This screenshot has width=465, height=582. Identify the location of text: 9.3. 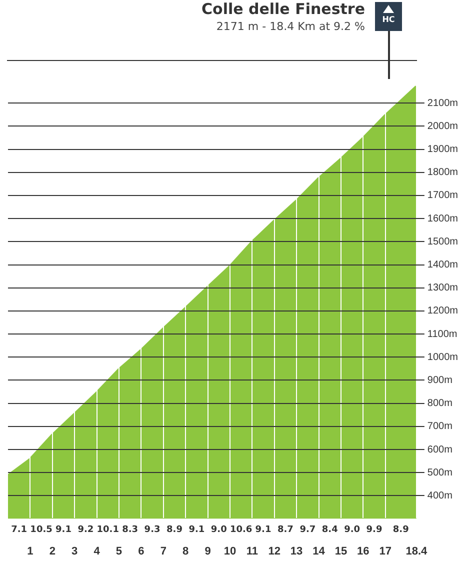
(152, 529).